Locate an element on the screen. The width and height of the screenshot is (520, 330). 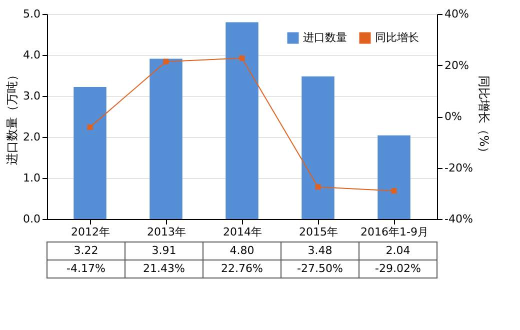
y2-tick-label: 40% is located at coordinates (456, 14).